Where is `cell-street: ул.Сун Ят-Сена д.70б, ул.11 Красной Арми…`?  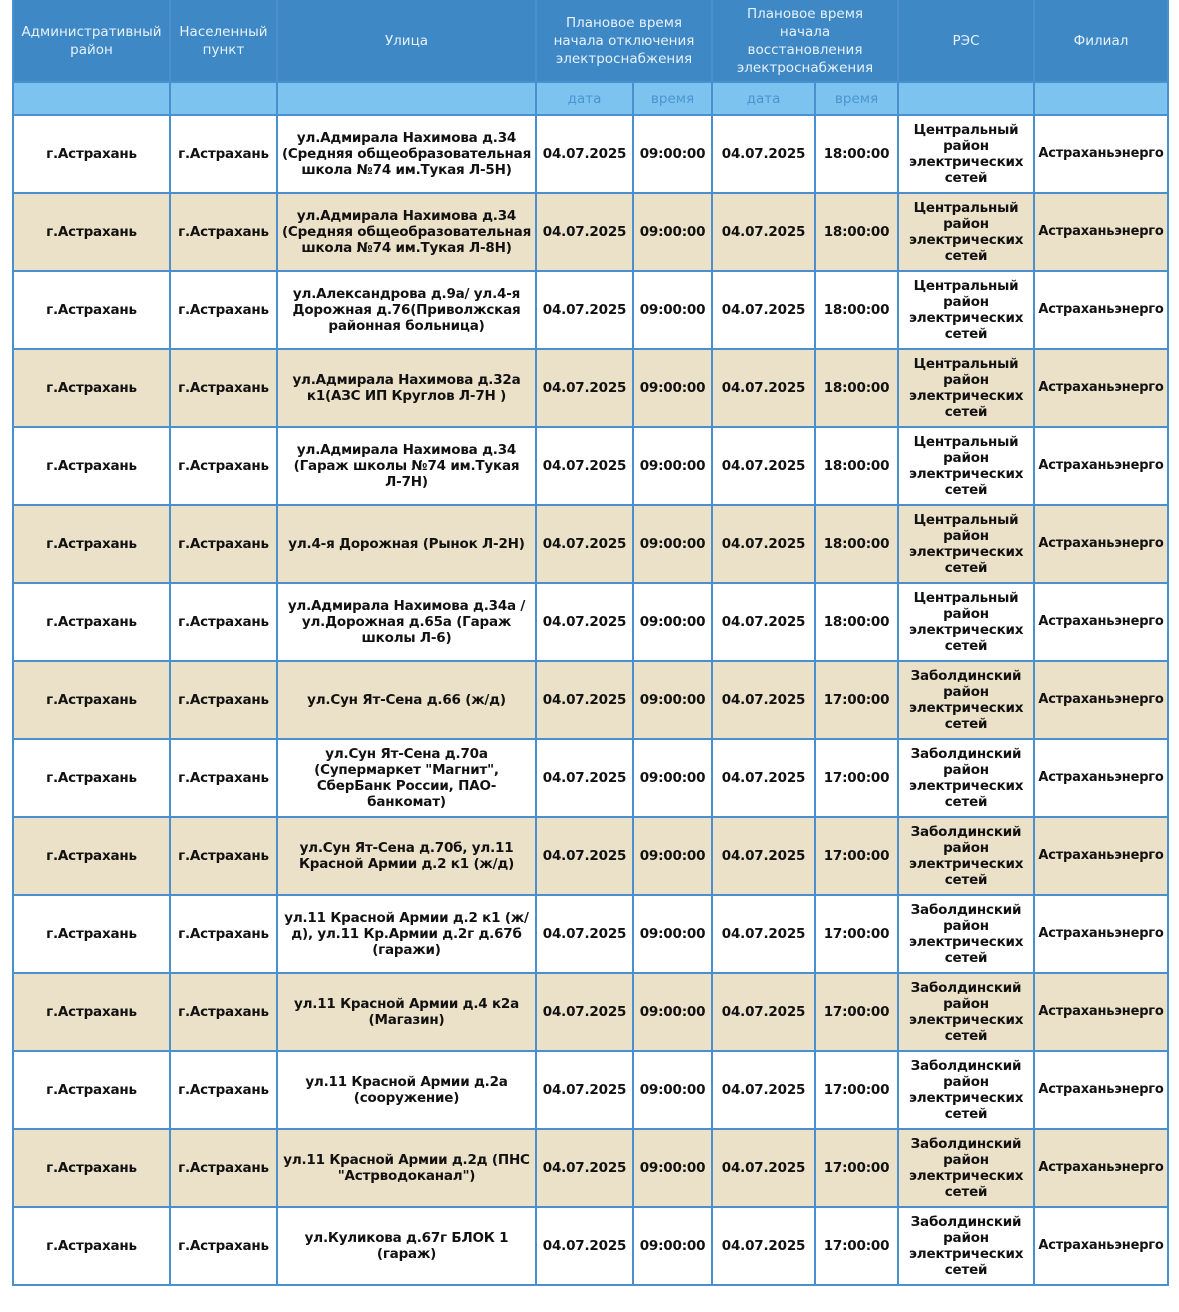
cell-street: ул.Сун Ят-Сена д.70б, ул.11 Красной Арми… is located at coordinates (406, 856).